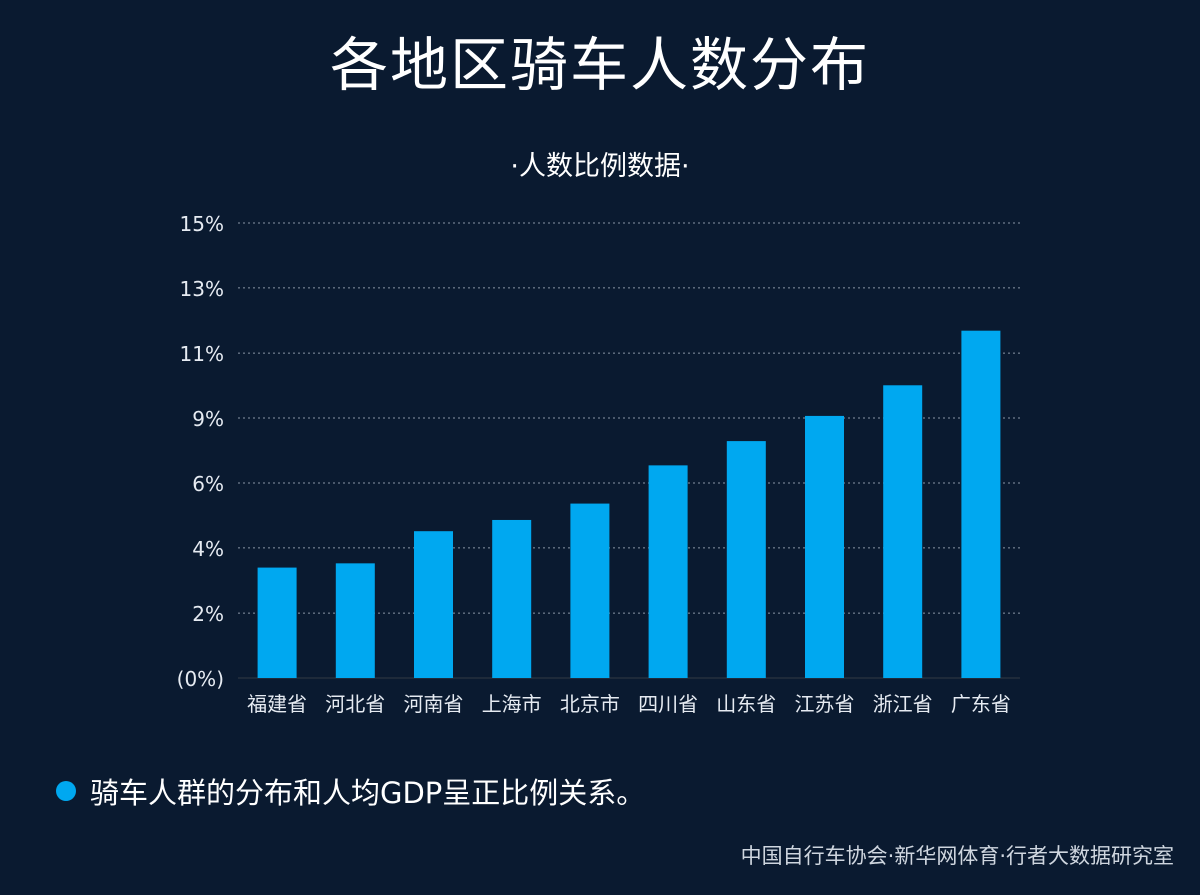  I want to click on y-tick-label: 4%, so click(208, 549).